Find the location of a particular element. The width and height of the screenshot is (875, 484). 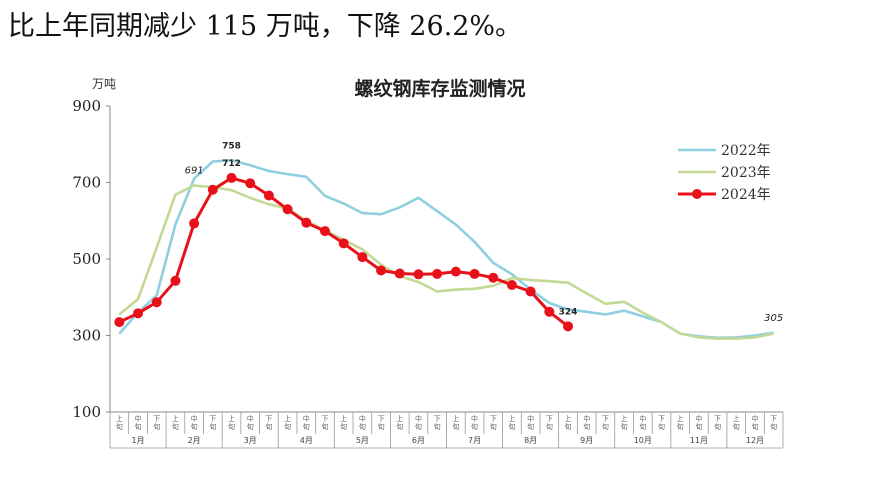

x-month-label: 9月 is located at coordinates (586, 440).